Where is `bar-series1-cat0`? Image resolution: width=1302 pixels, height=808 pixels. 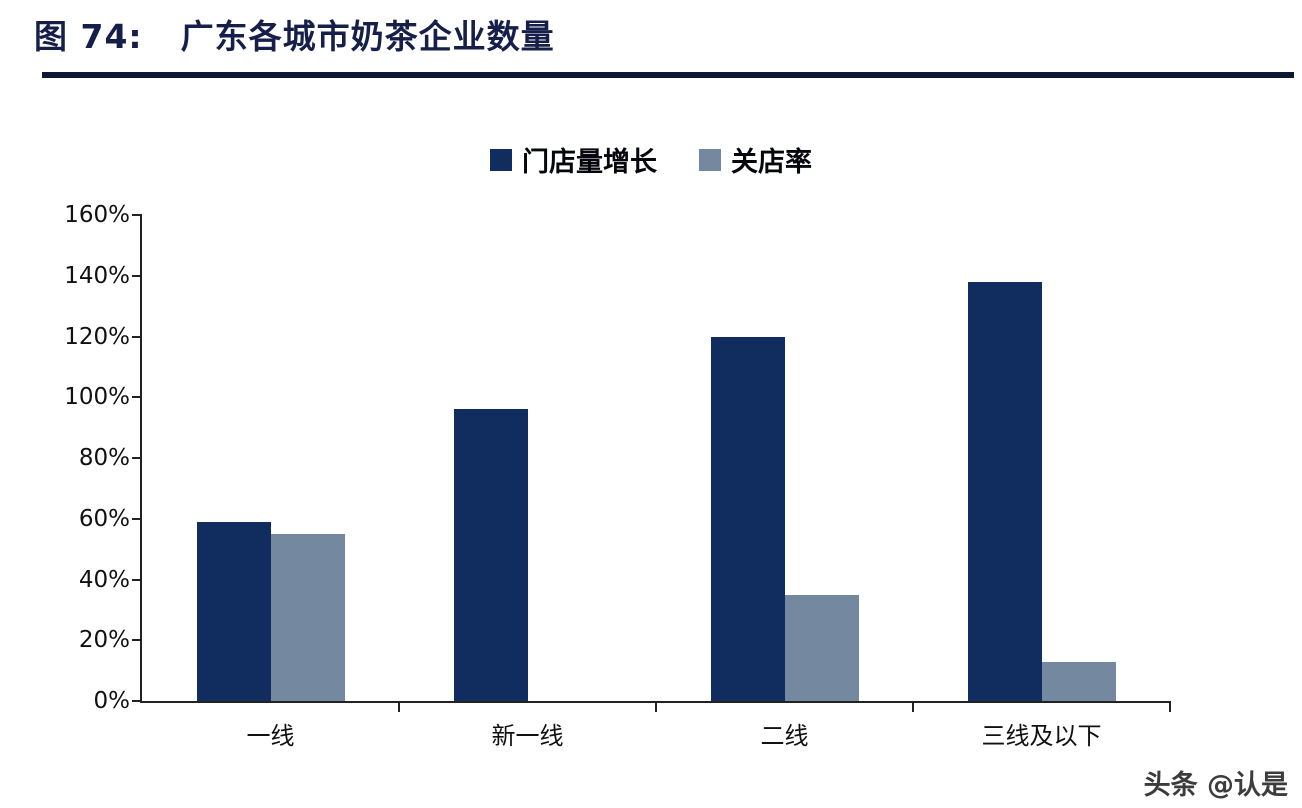
bar-series1-cat0 is located at coordinates (307, 617).